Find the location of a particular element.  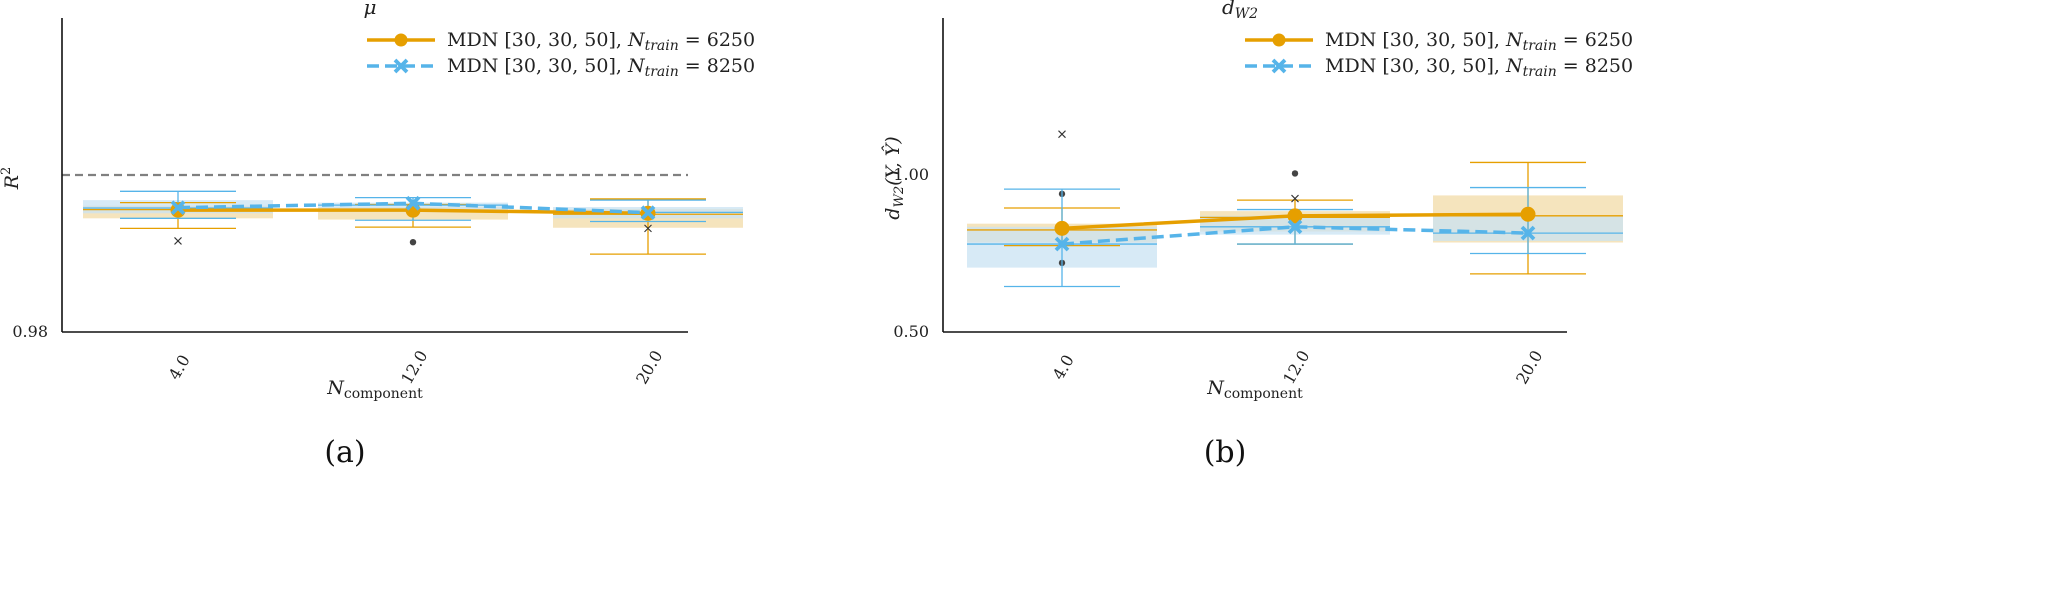

panel-caption: (a) is located at coordinates (344, 452).